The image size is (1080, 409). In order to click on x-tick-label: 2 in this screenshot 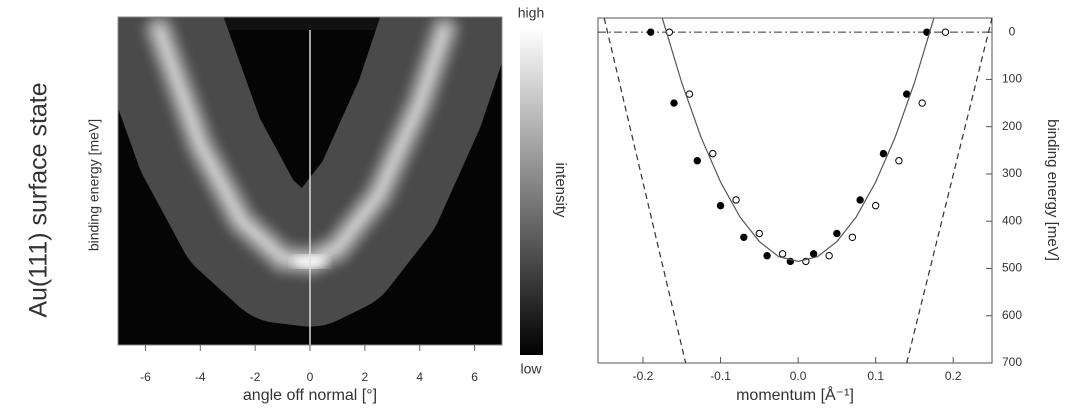, I will do `click(365, 377)`.